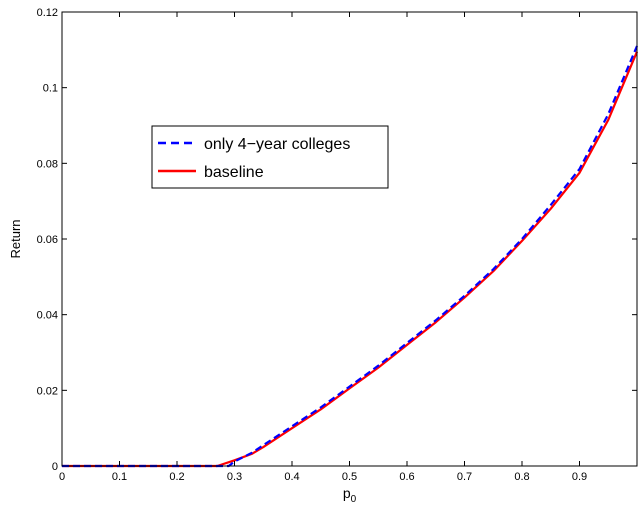  What do you see at coordinates (62, 477) in the screenshot?
I see `x-tick-label: 0` at bounding box center [62, 477].